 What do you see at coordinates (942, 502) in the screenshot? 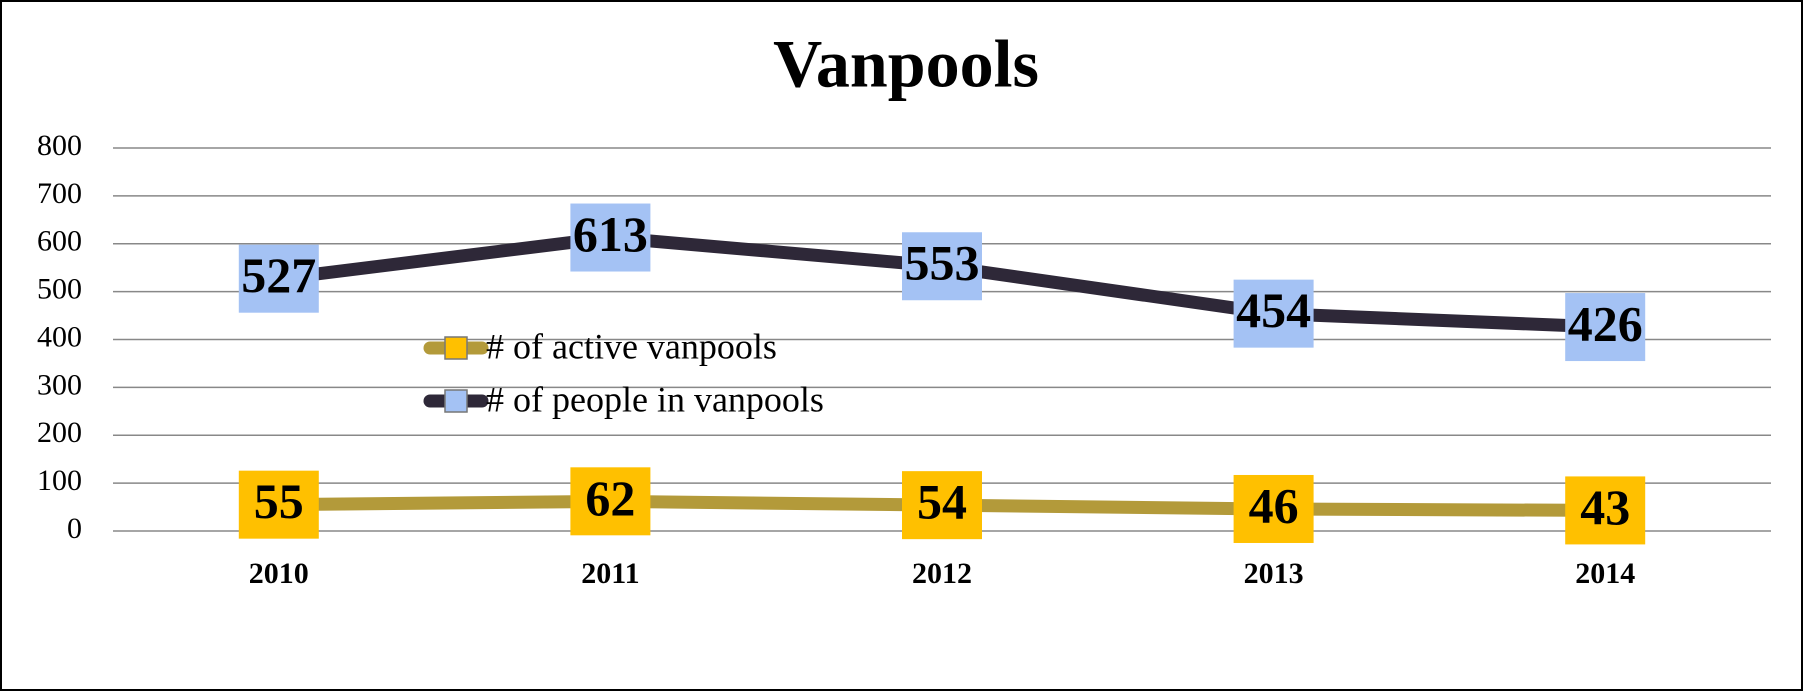
I see `data-label: 54` at bounding box center [942, 502].